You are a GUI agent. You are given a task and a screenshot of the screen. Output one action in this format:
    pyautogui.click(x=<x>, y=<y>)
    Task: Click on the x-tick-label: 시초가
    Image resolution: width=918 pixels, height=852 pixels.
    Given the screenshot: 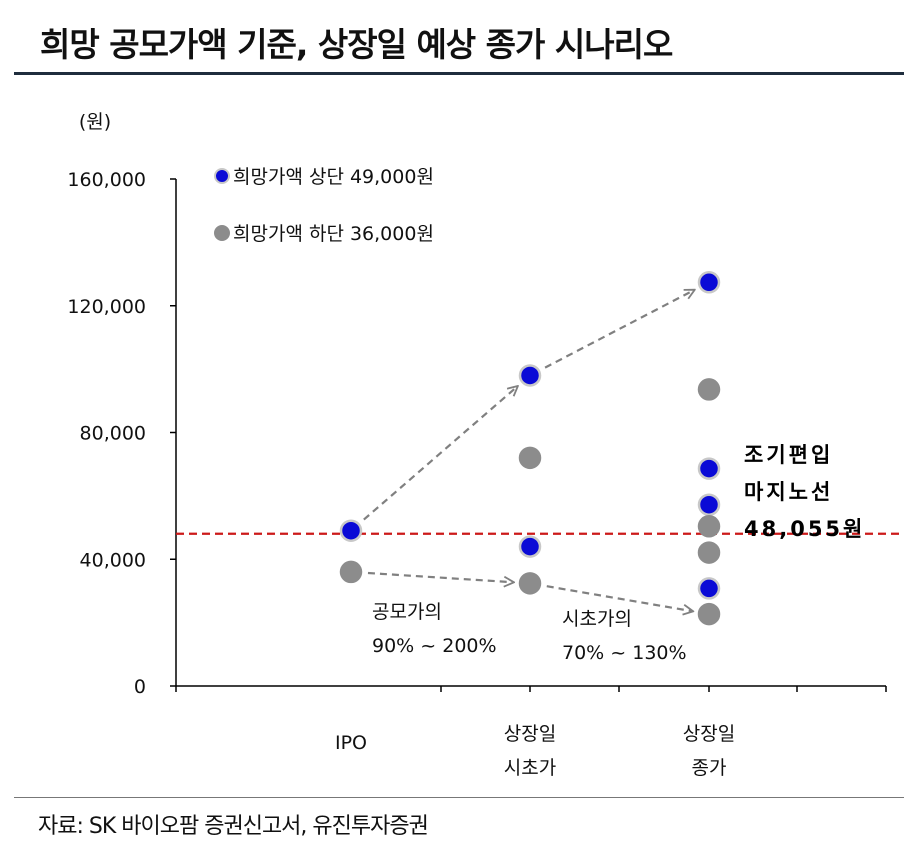 What is the action you would take?
    pyautogui.click(x=530, y=768)
    